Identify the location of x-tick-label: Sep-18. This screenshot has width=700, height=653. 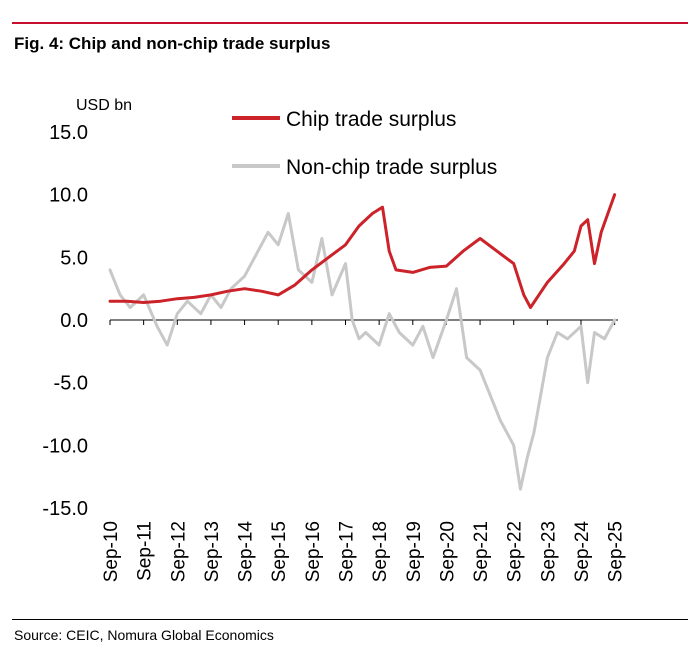
(380, 551).